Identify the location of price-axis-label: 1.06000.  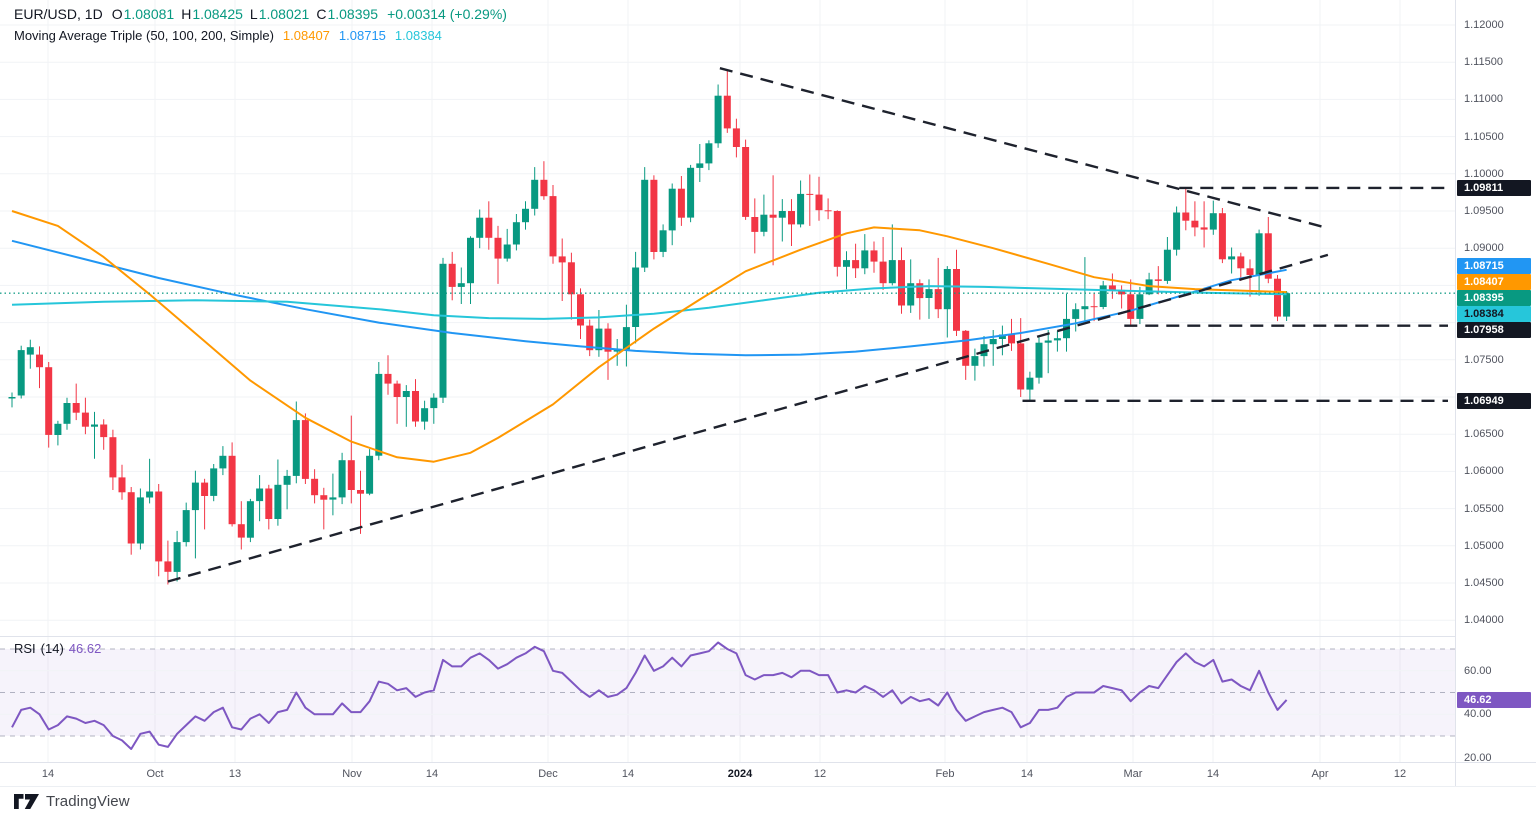
(1484, 471).